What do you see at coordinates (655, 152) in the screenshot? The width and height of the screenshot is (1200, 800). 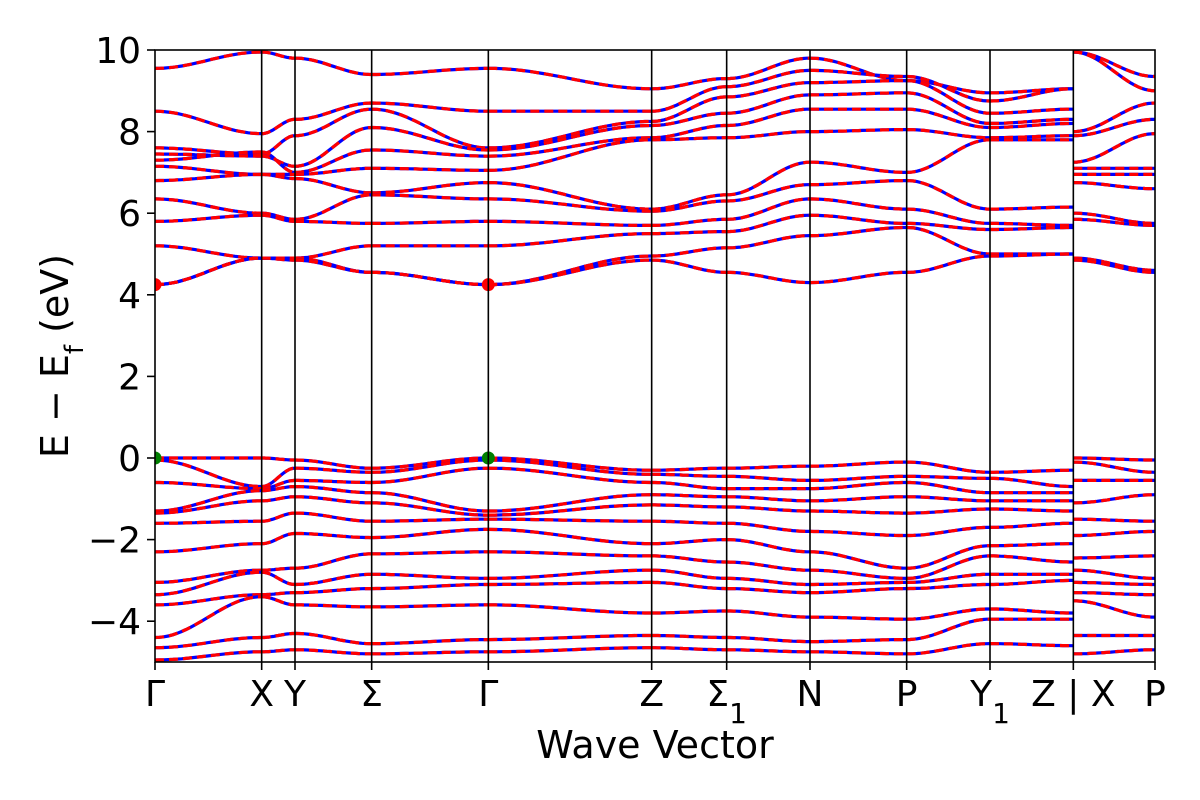 I see `band-line-5-dashed` at bounding box center [655, 152].